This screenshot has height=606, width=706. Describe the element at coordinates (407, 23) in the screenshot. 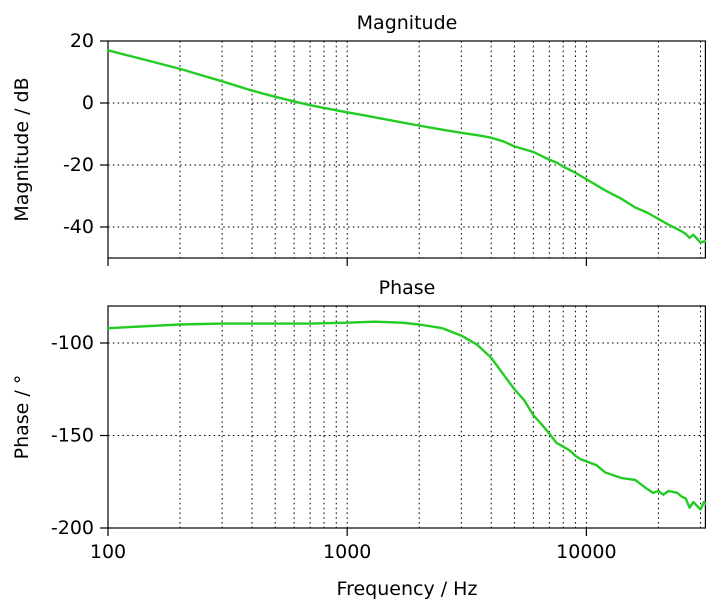

I see `magnitude-title: Magnitude` at that location.